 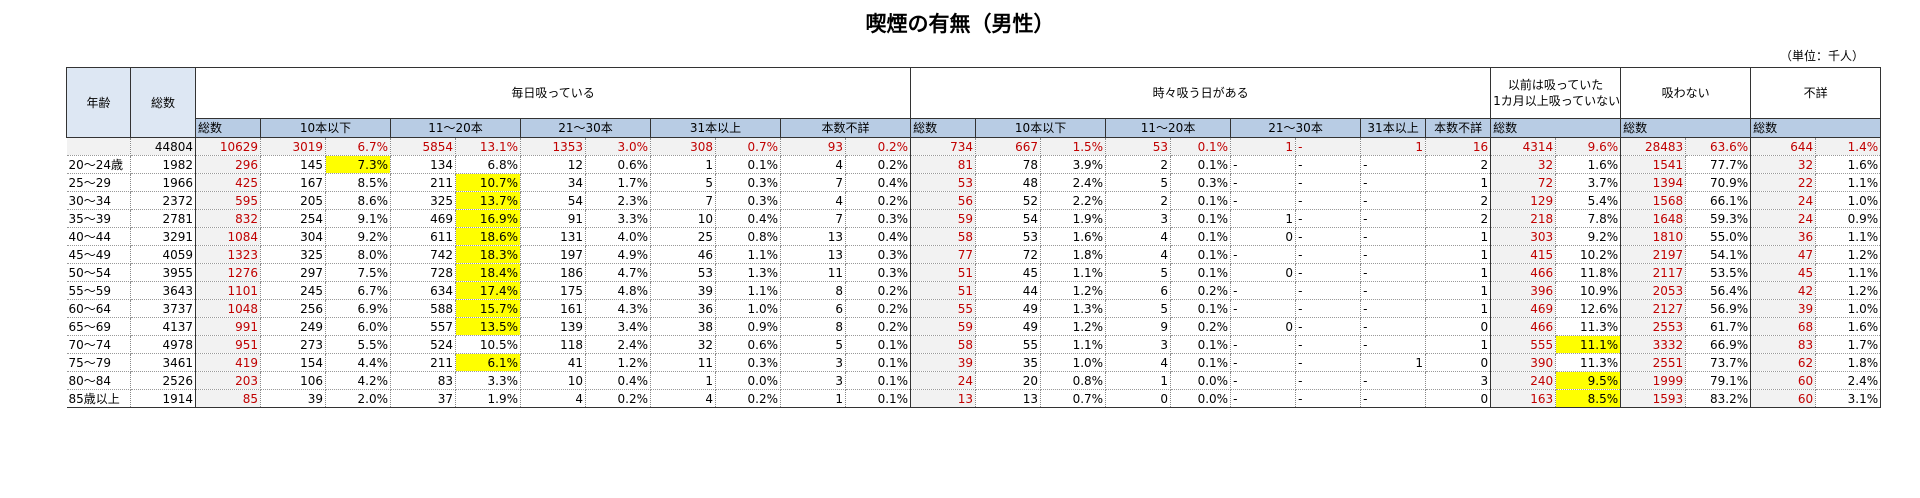 What do you see at coordinates (358, 218) in the screenshot?
I see `daily-value-cell: 9.1%` at bounding box center [358, 218].